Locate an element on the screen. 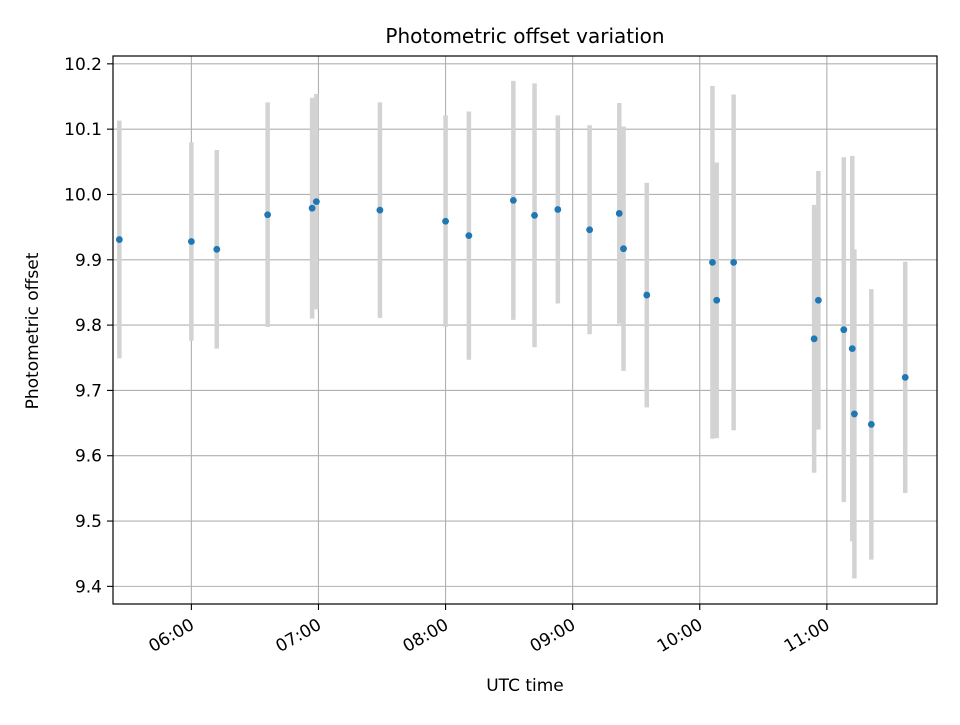 This screenshot has height=725, width=960. y-tick-label: 9.5 is located at coordinates (88, 522).